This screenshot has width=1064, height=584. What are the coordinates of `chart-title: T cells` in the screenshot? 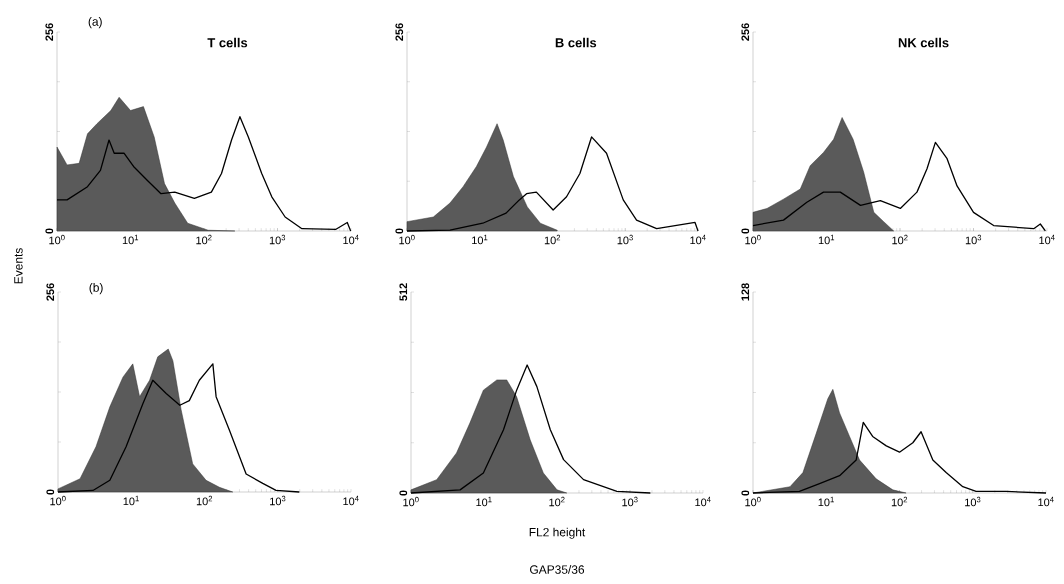 It's located at (227, 42).